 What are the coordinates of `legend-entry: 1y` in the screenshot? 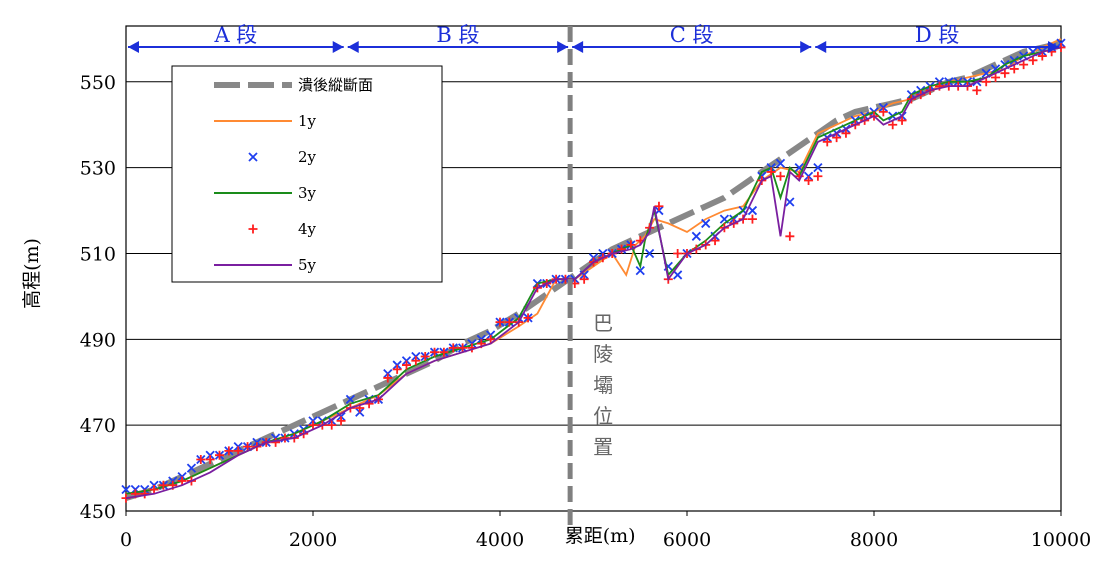 It's located at (265, 121).